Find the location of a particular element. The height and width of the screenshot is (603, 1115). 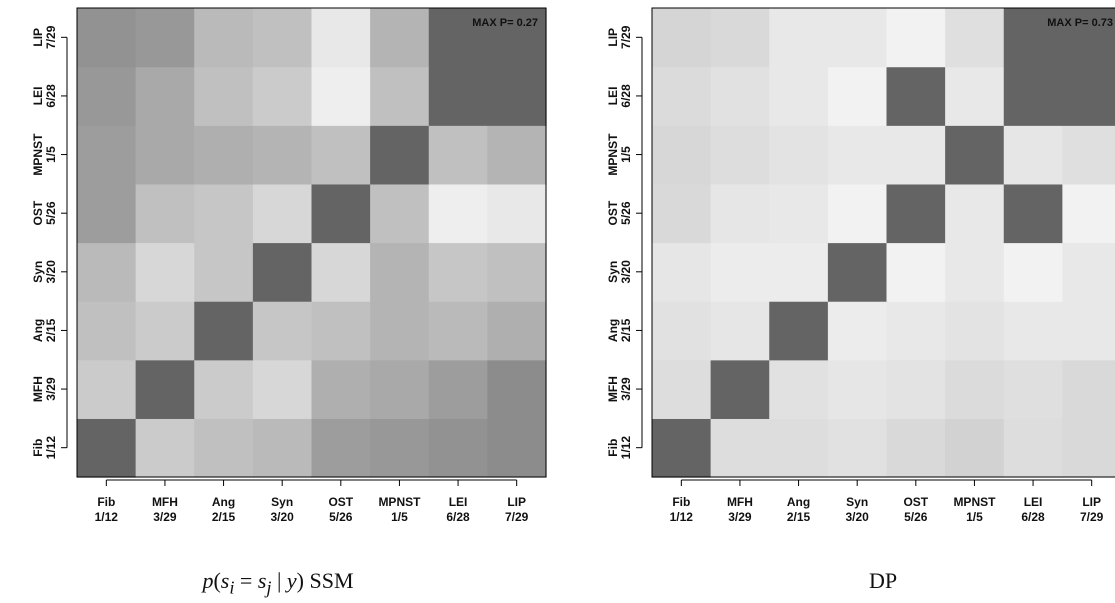

x-tick-label: Ang is located at coordinates (798, 502).